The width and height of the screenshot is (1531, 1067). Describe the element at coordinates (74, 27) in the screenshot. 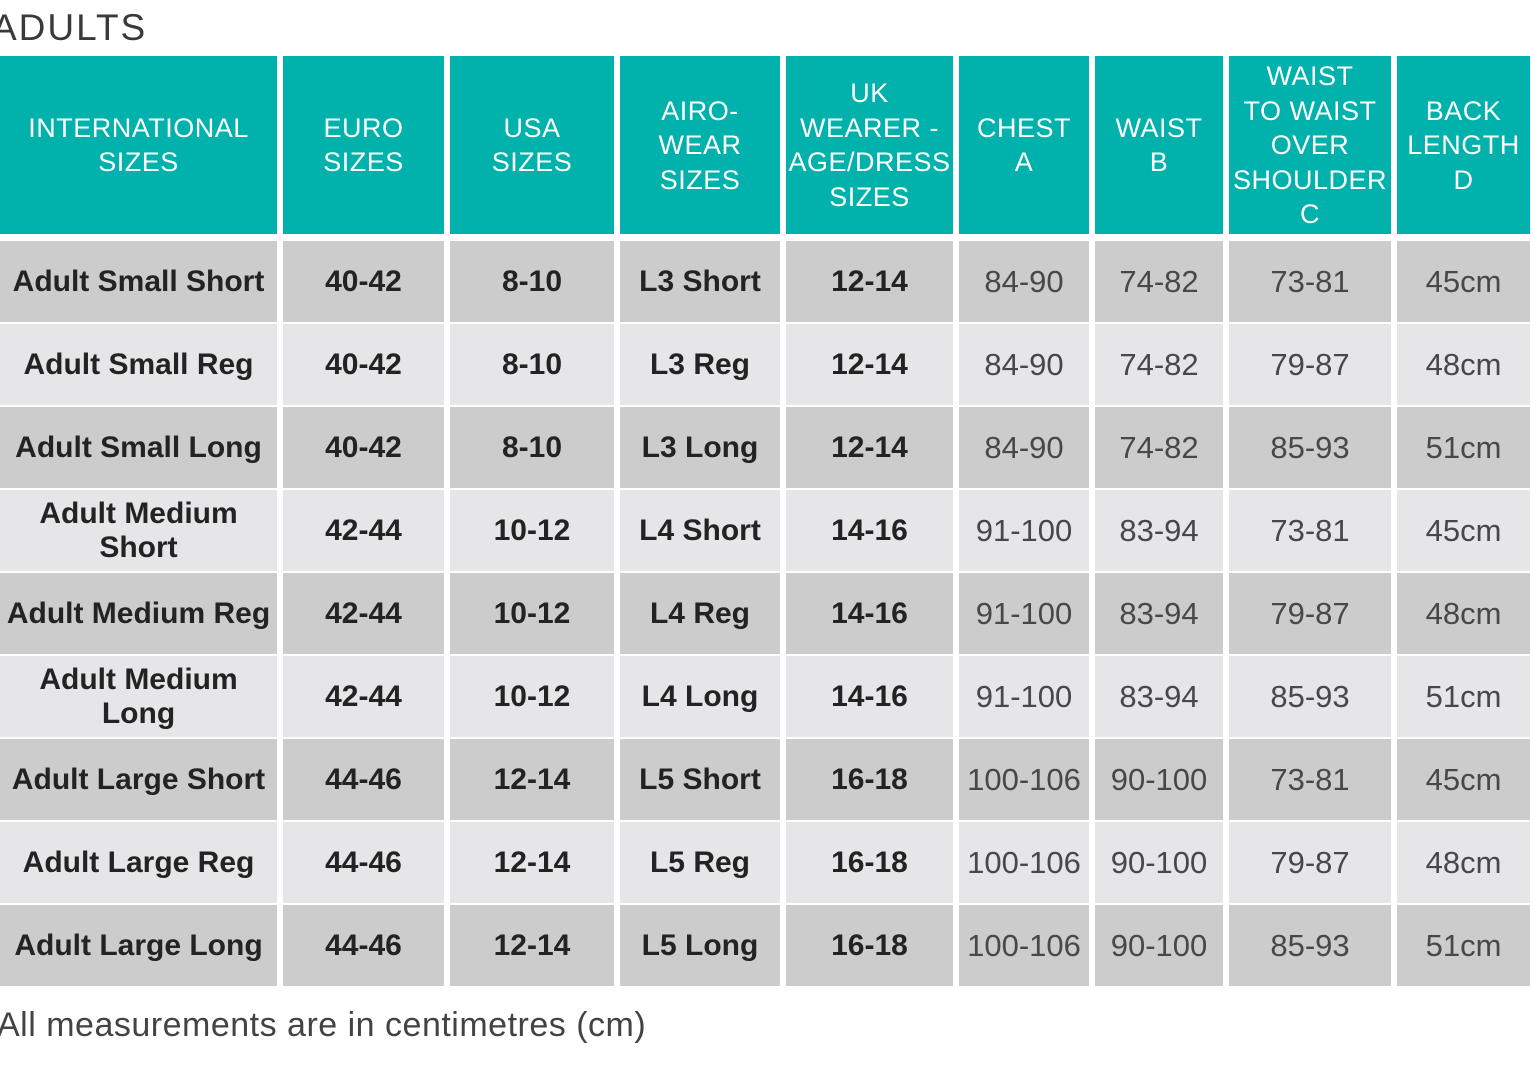

I see `page-title: ADULTS` at that location.